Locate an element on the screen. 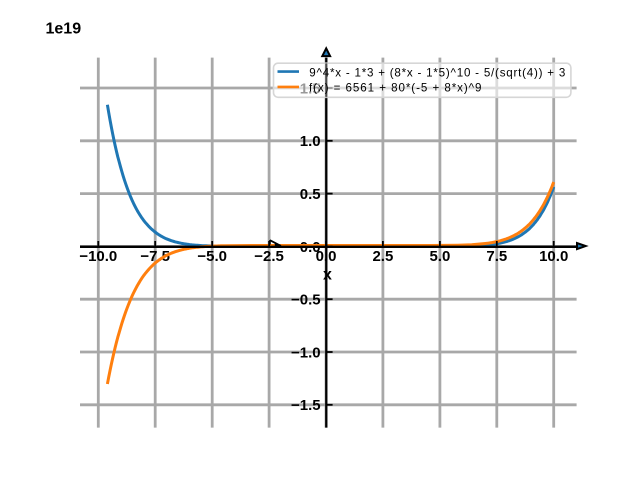 The width and height of the screenshot is (640, 480). svg-text: −0.5 is located at coordinates (306, 300).